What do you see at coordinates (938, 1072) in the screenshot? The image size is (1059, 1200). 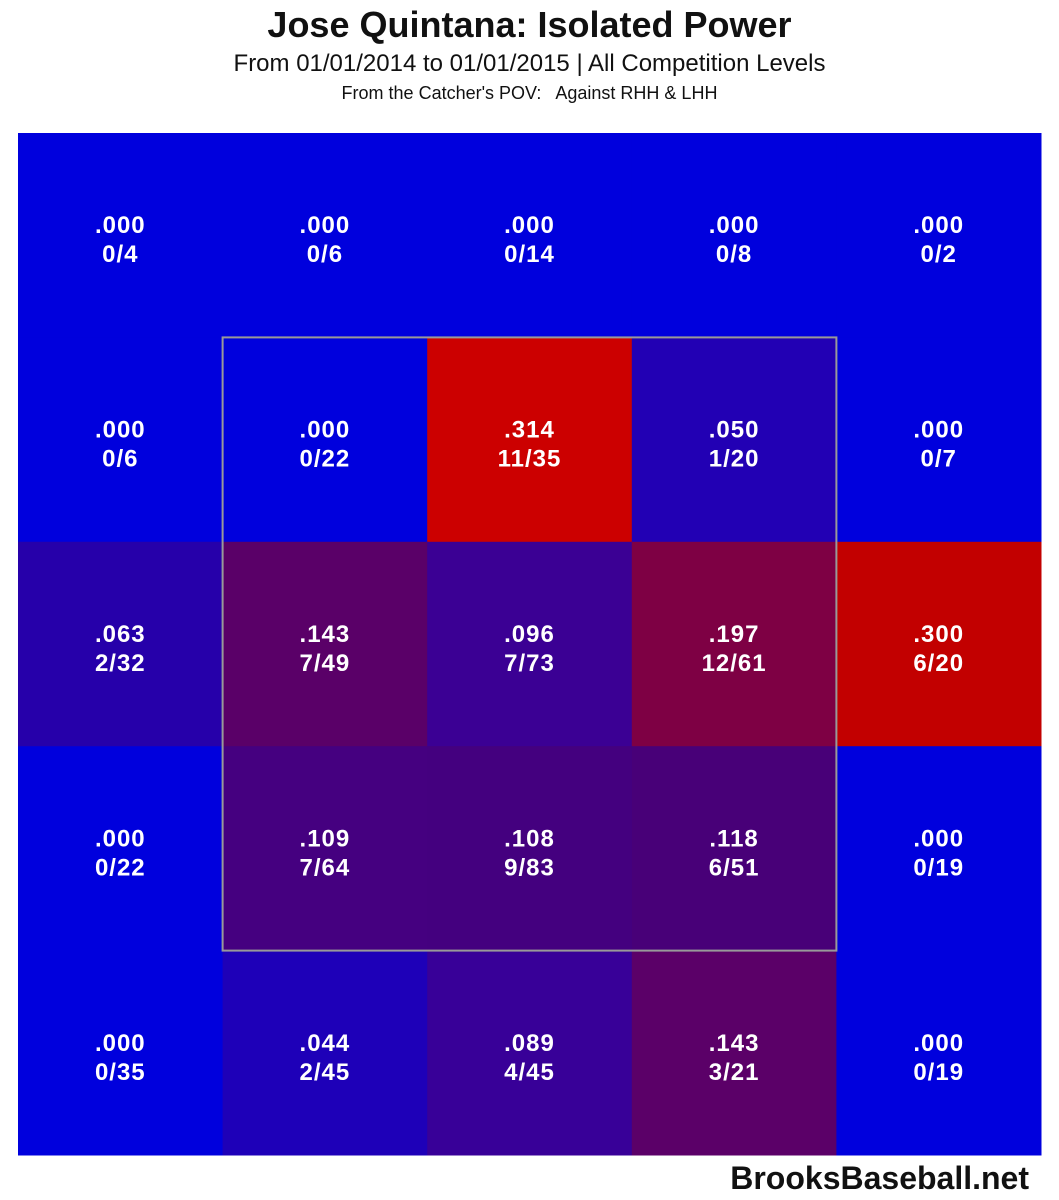 I see `zone-ratio-r4-c4: 0/19` at bounding box center [938, 1072].